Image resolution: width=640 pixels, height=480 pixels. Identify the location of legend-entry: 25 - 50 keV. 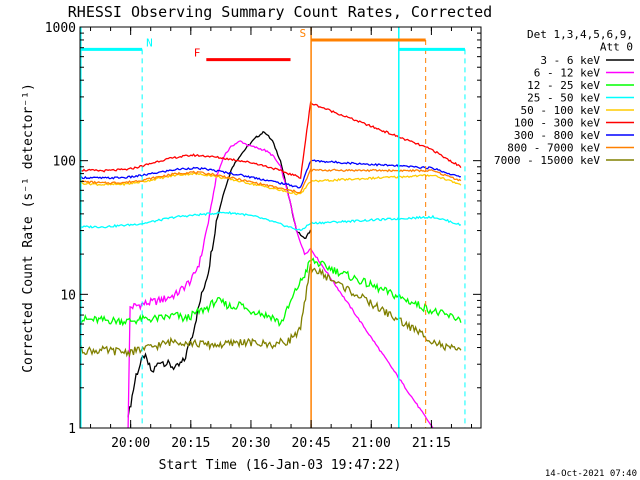
(580, 98).